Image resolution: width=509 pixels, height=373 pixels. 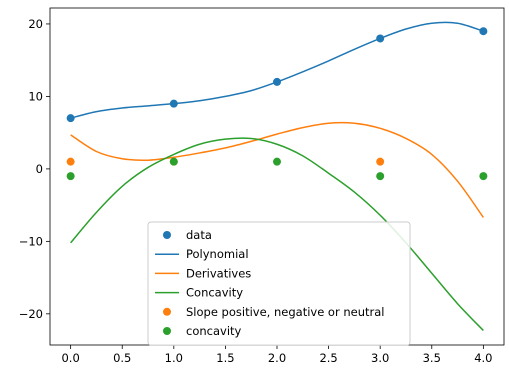 I want to click on y-tick-label: 10, so click(x=35, y=96).